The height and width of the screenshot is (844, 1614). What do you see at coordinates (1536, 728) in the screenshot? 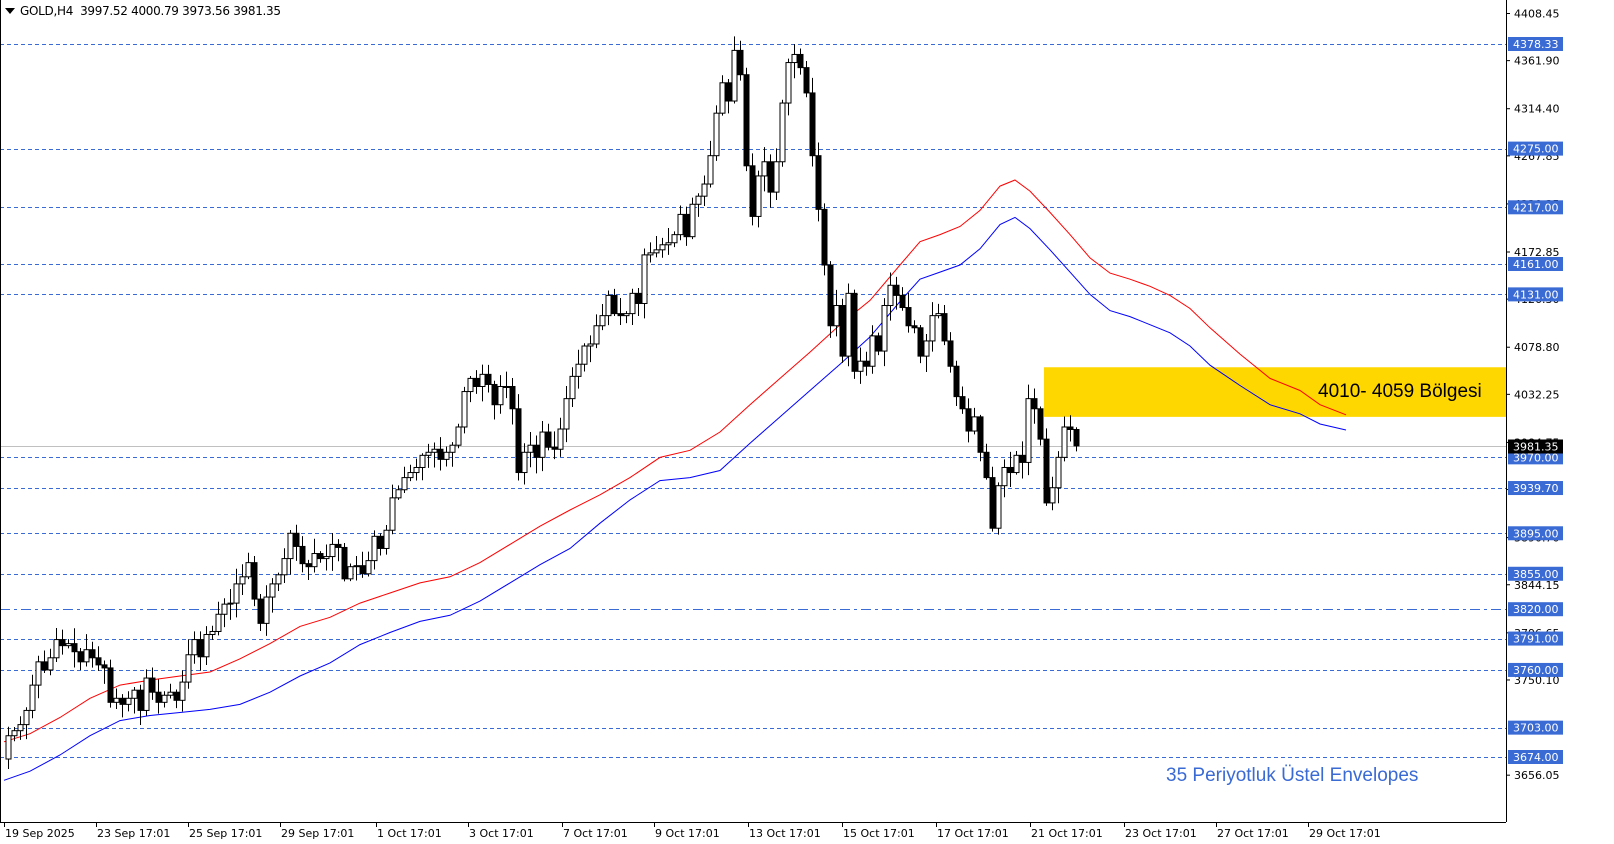
I see `level-badge-label: 3703.00` at bounding box center [1536, 728].